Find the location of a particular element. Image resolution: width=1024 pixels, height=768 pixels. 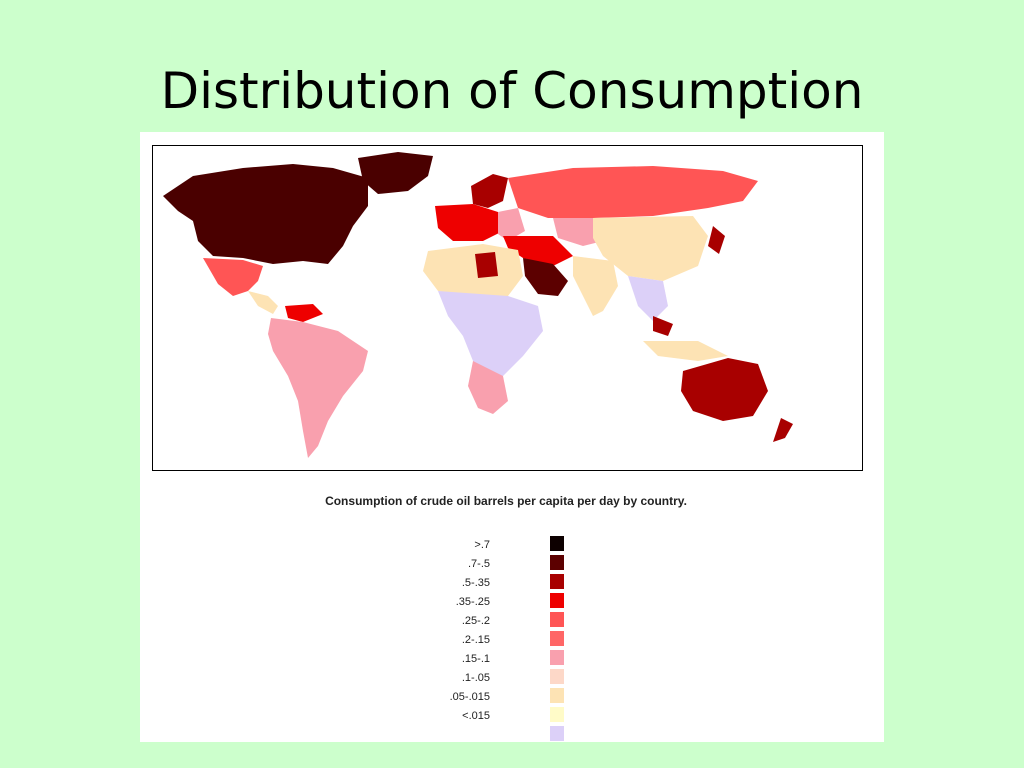

region-venezuela is located at coordinates (304, 313).